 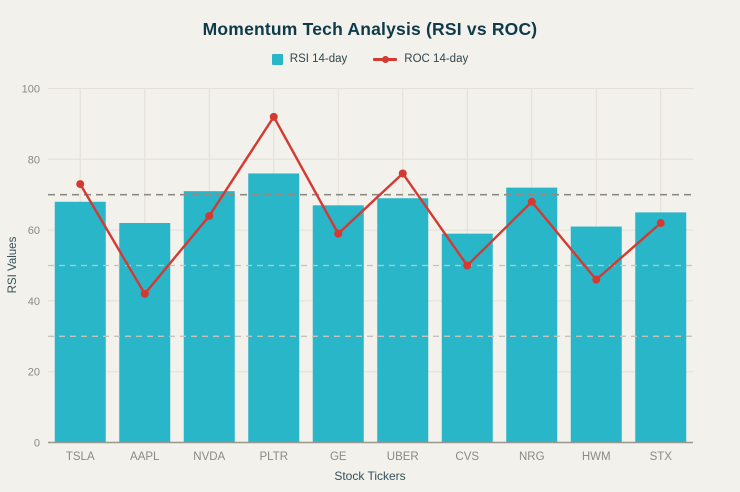 I want to click on x-tick-label-STX: STX, so click(x=661, y=457).